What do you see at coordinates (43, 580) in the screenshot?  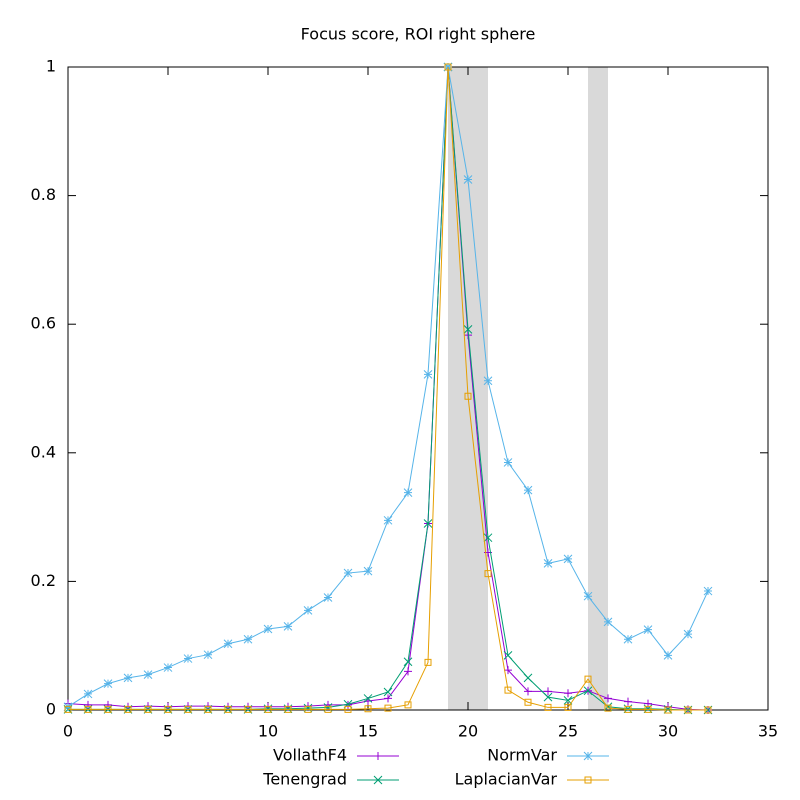 I see `y-tick-label: 0.2` at bounding box center [43, 580].